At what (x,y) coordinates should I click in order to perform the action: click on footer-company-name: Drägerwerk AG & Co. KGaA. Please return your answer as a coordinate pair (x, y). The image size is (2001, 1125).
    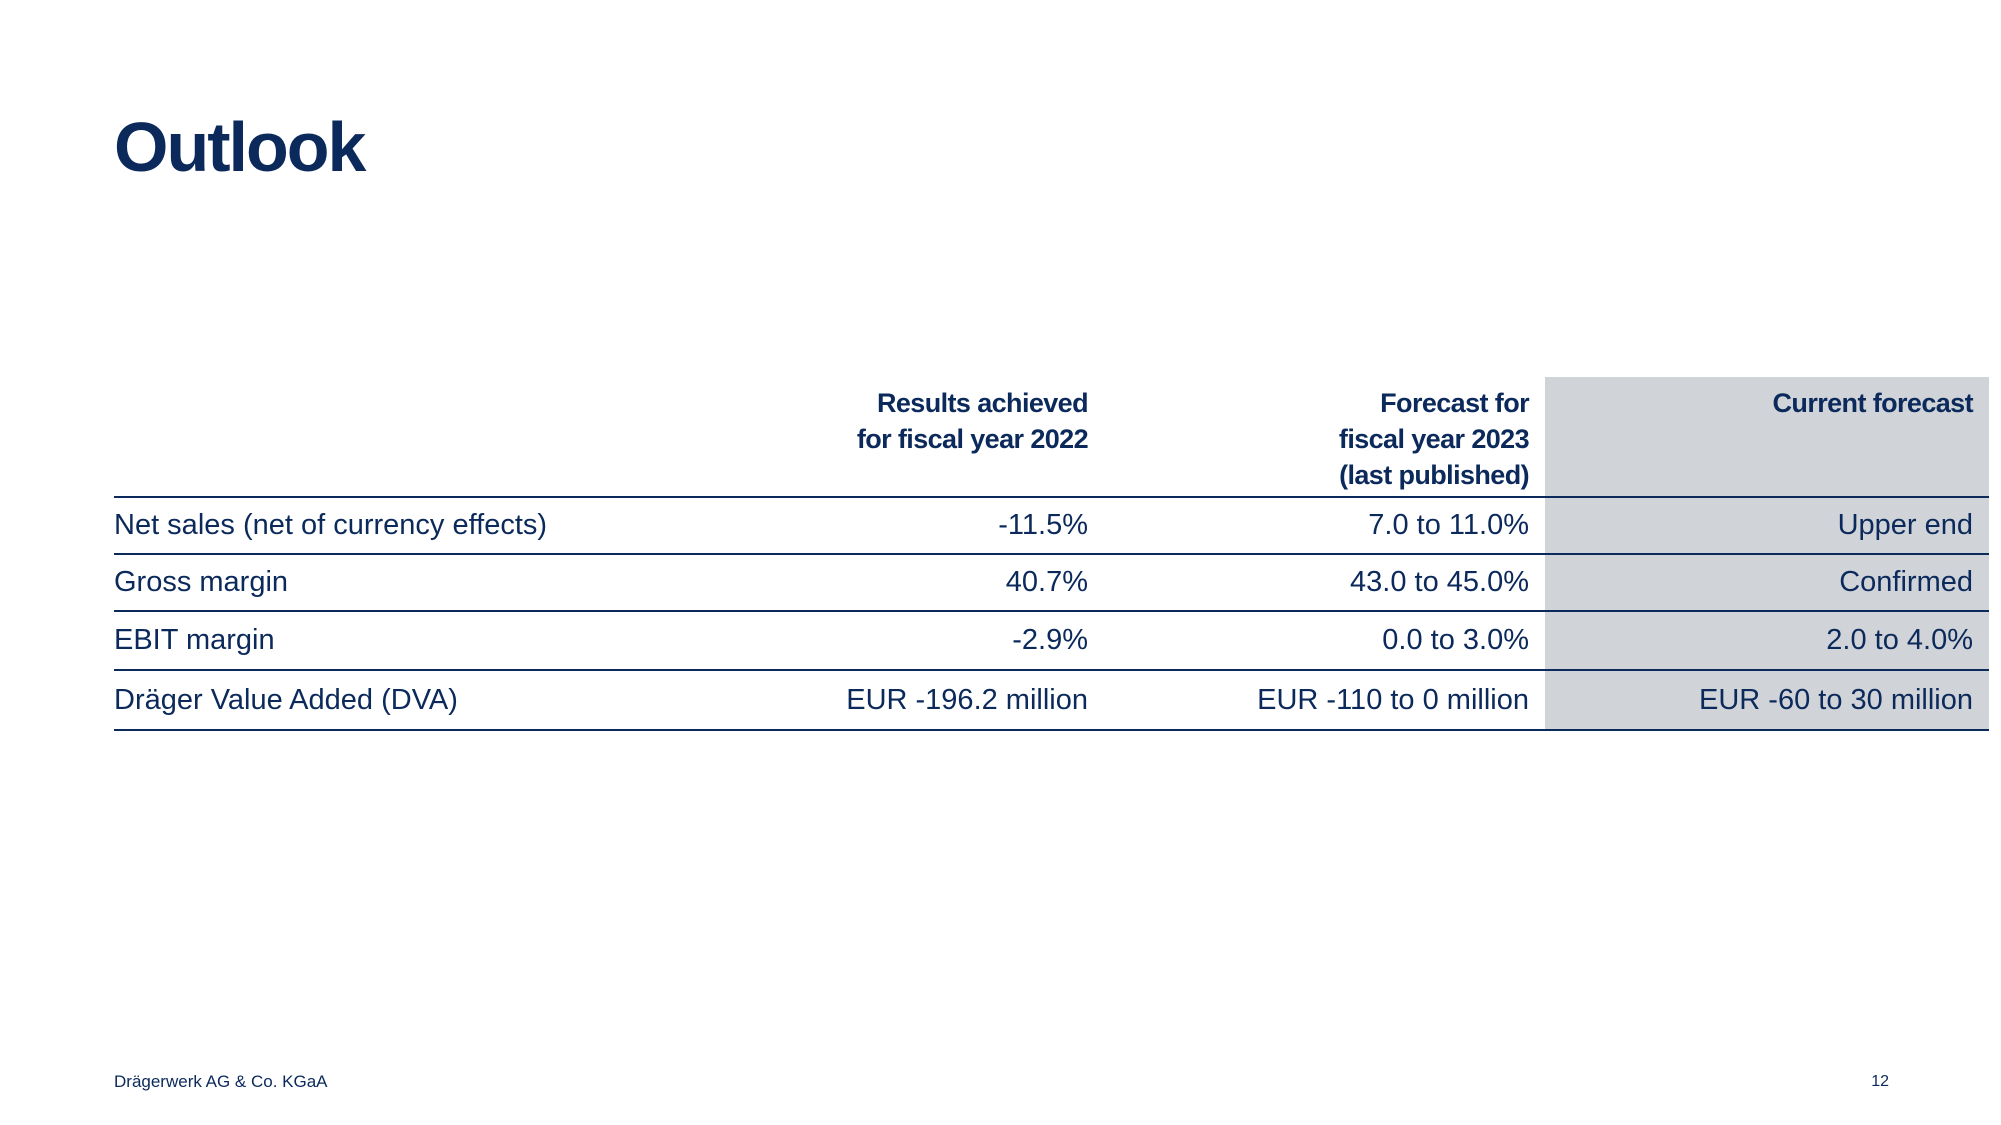
    Looking at the image, I should click on (221, 1081).